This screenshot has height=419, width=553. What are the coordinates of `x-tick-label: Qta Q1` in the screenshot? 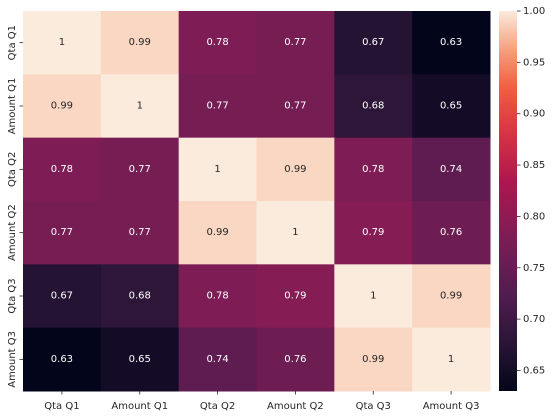 It's located at (61, 406).